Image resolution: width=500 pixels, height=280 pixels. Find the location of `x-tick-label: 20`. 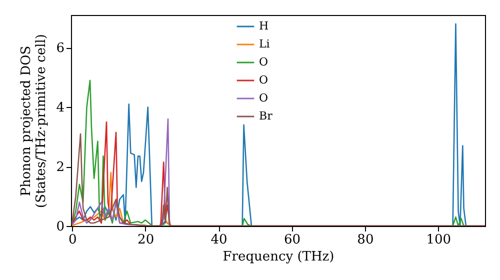

x-tick-label: 20 is located at coordinates (146, 240).